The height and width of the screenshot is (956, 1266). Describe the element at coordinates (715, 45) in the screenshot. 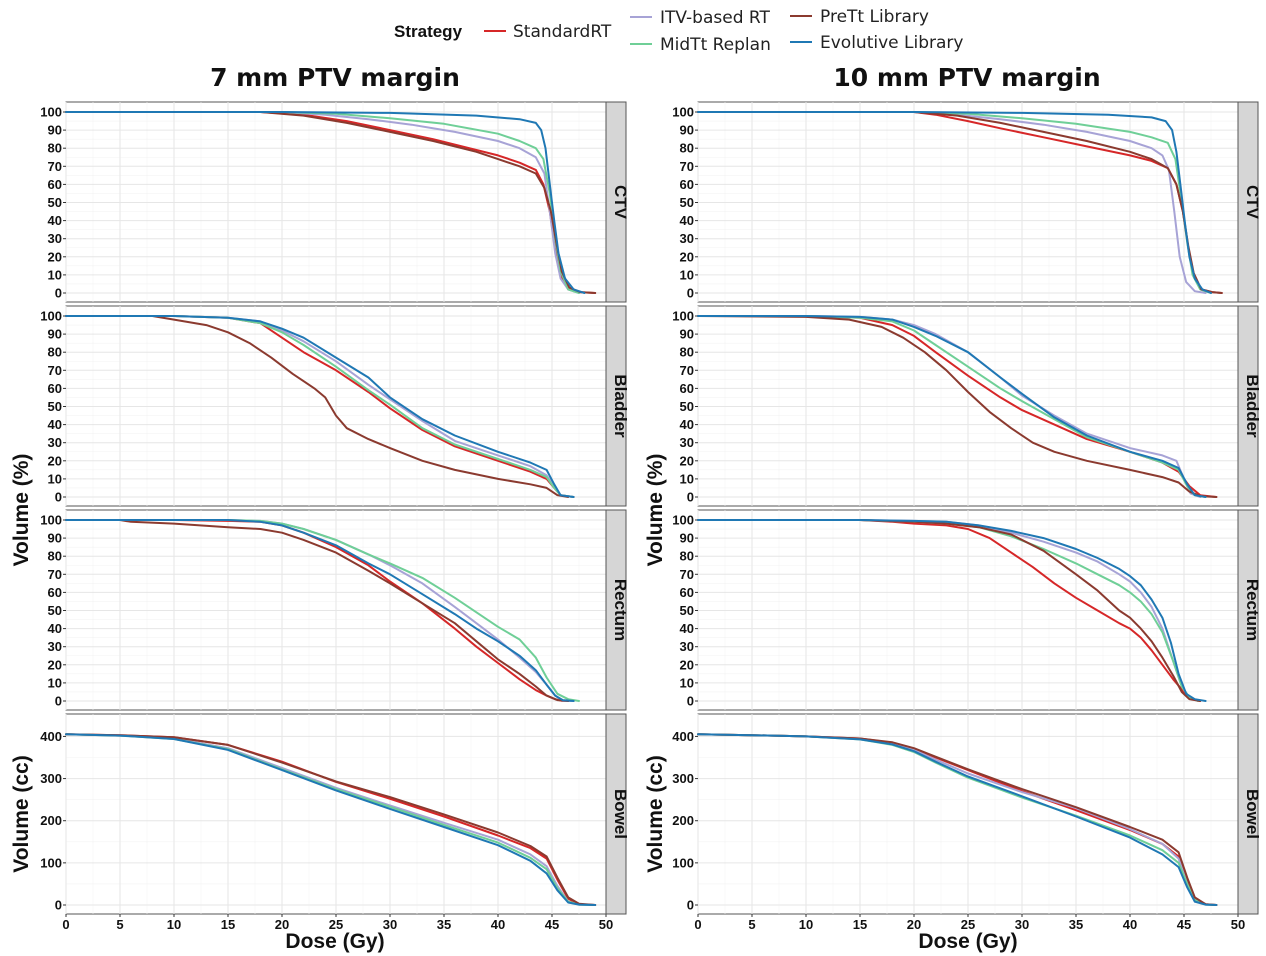

I see `legend-label-midtt-replan: MidTt Replan` at that location.